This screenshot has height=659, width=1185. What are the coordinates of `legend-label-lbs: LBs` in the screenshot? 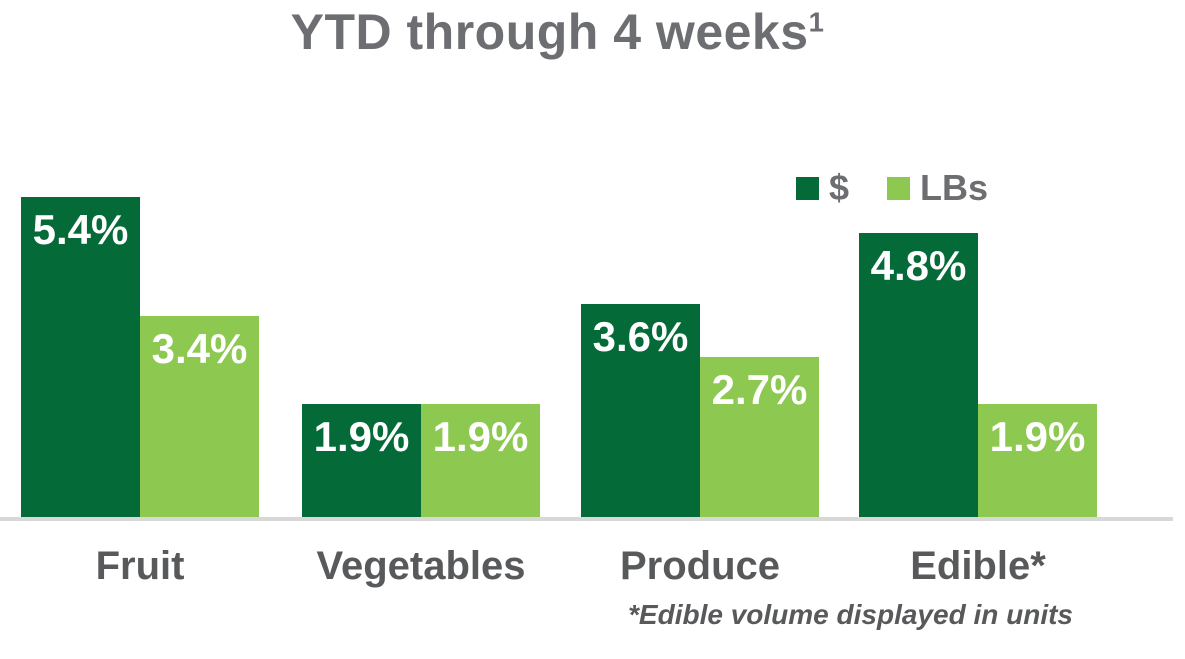 It's located at (954, 187).